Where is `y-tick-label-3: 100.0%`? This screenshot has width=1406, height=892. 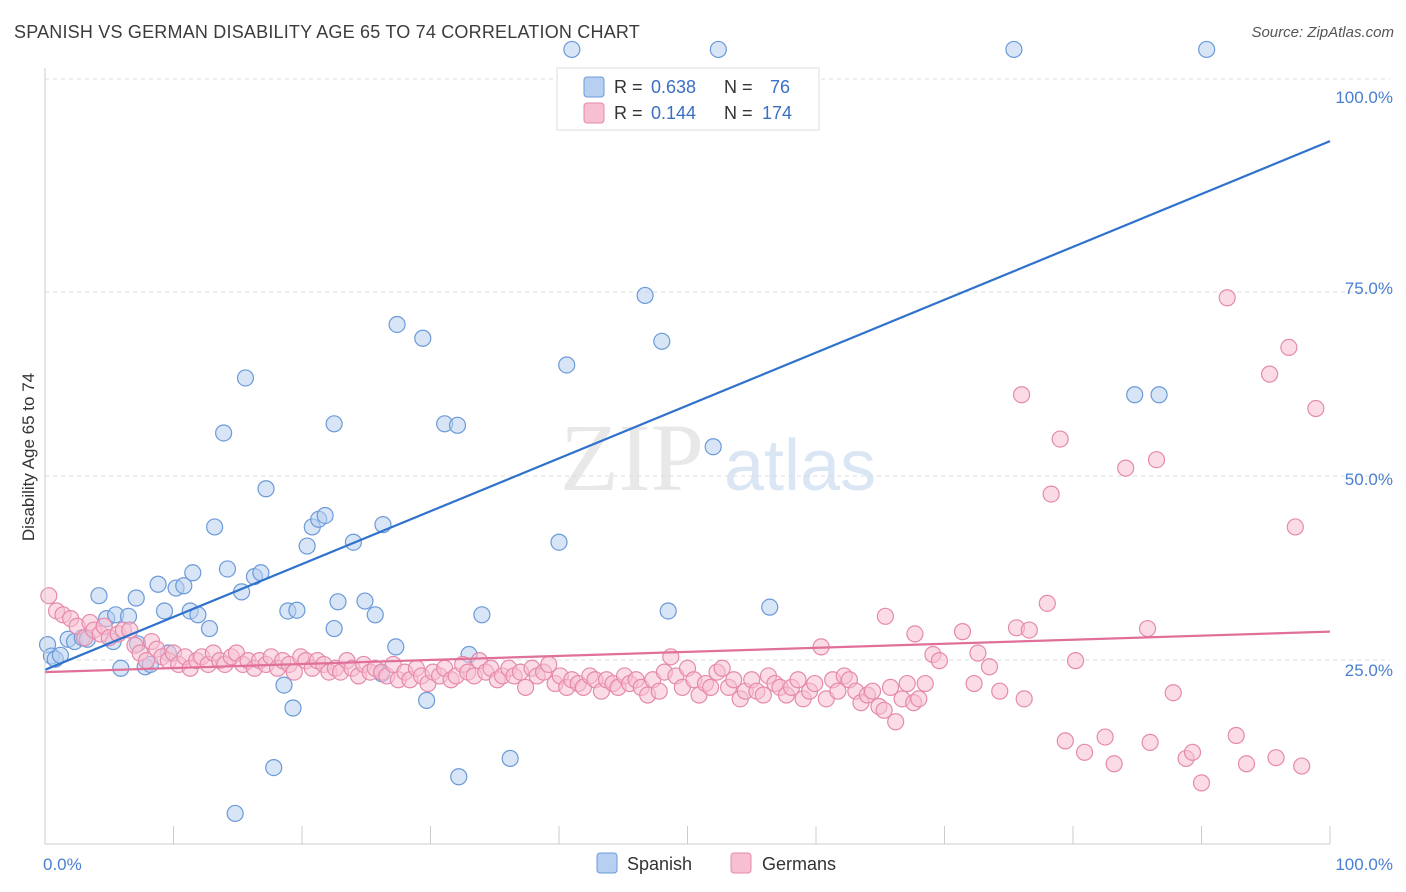 y-tick-label-3: 100.0% is located at coordinates (1364, 97).